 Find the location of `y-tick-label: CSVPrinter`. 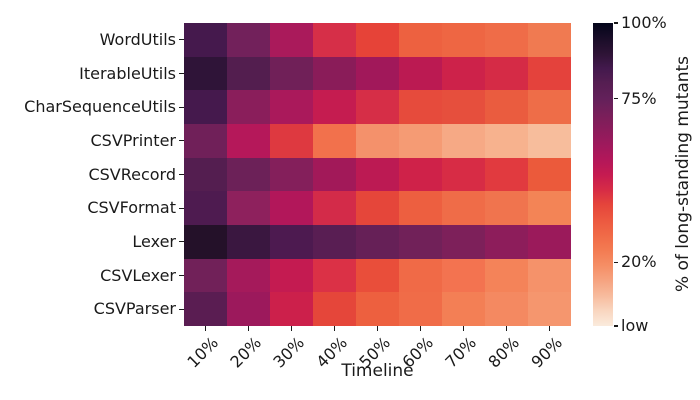

y-tick-label: CSVPrinter is located at coordinates (133, 140).